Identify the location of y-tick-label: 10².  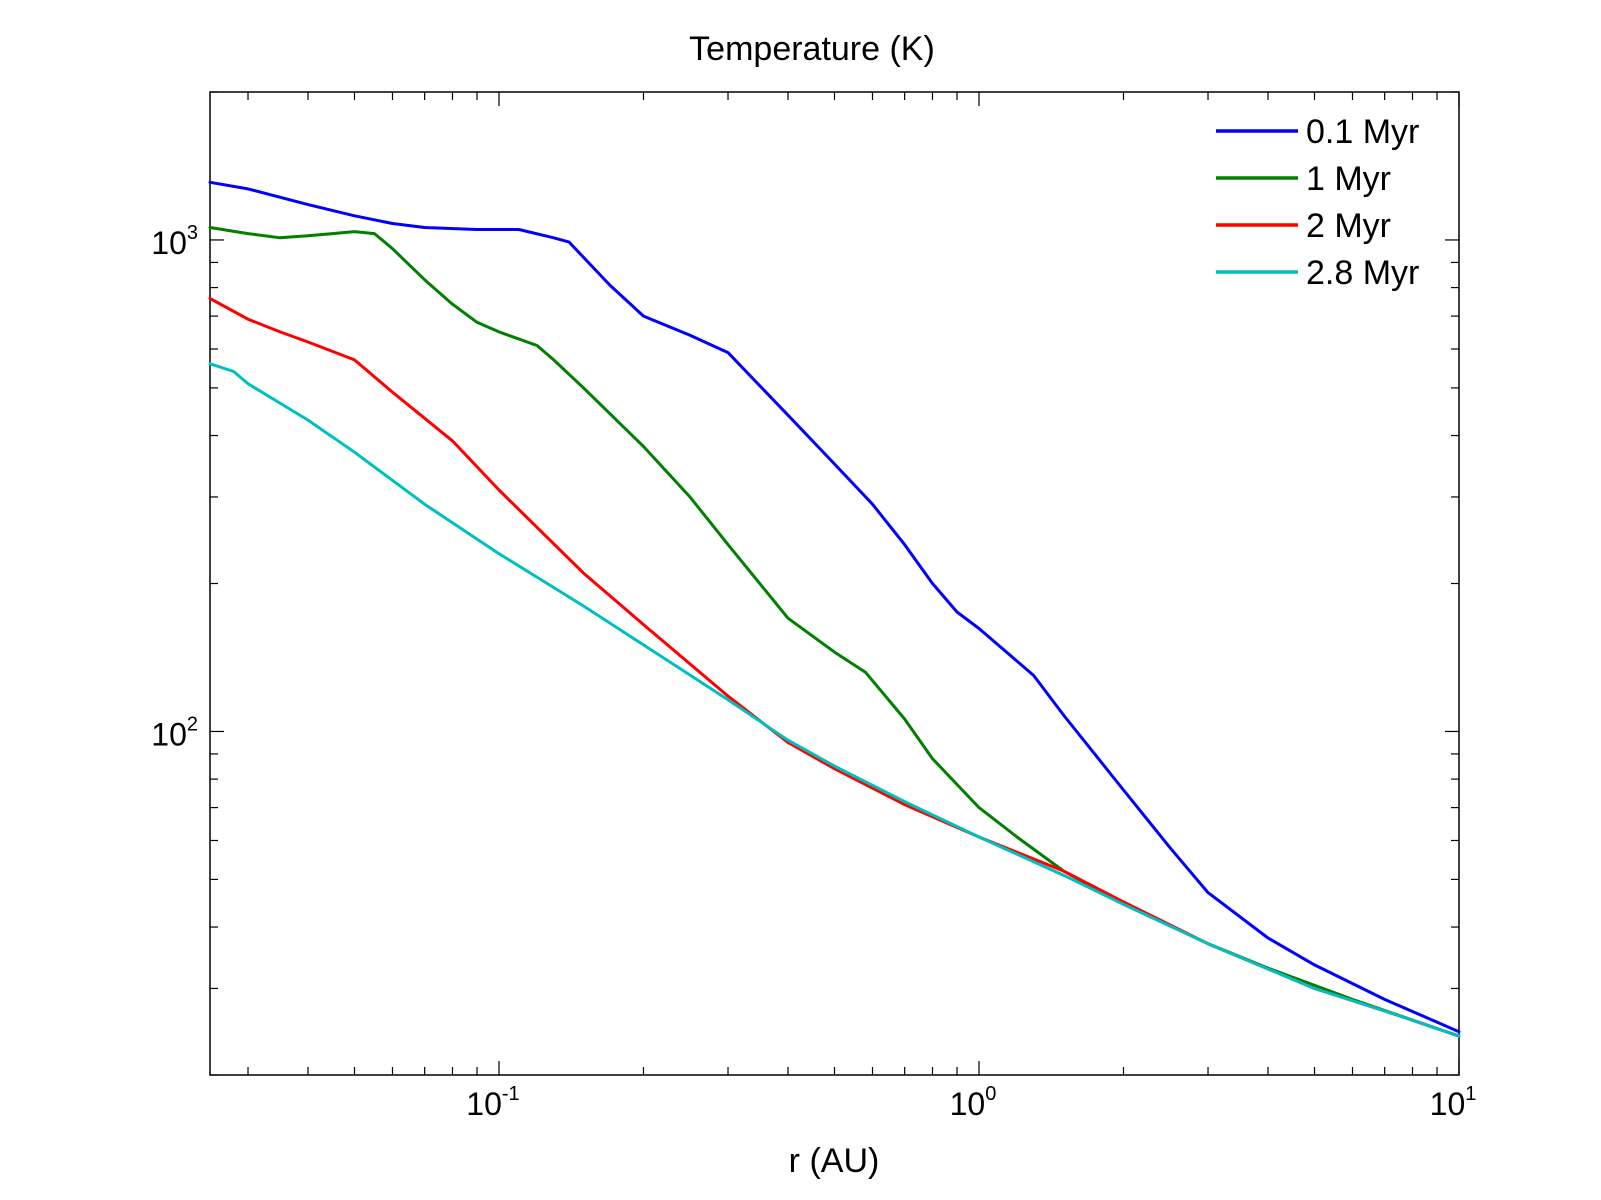
(174, 732).